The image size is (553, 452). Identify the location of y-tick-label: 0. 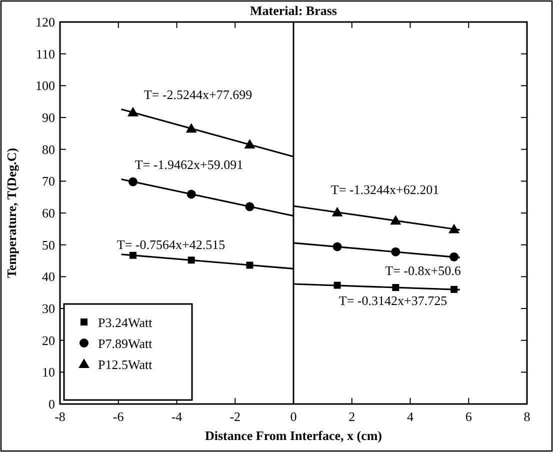
(51, 404).